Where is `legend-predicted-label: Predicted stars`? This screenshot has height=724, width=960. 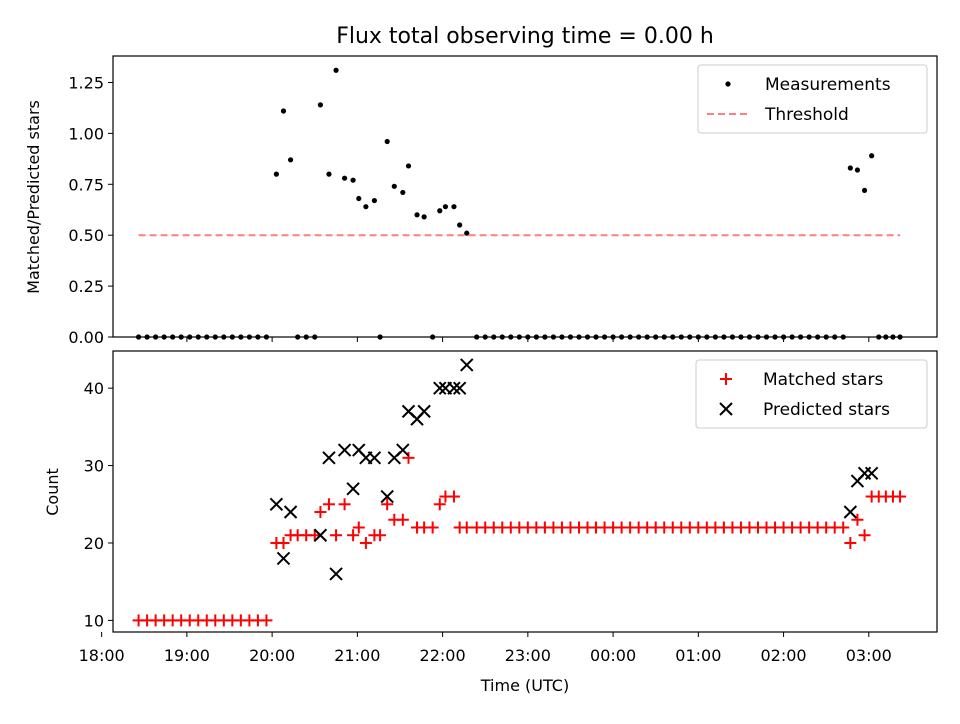 legend-predicted-label: Predicted stars is located at coordinates (826, 410).